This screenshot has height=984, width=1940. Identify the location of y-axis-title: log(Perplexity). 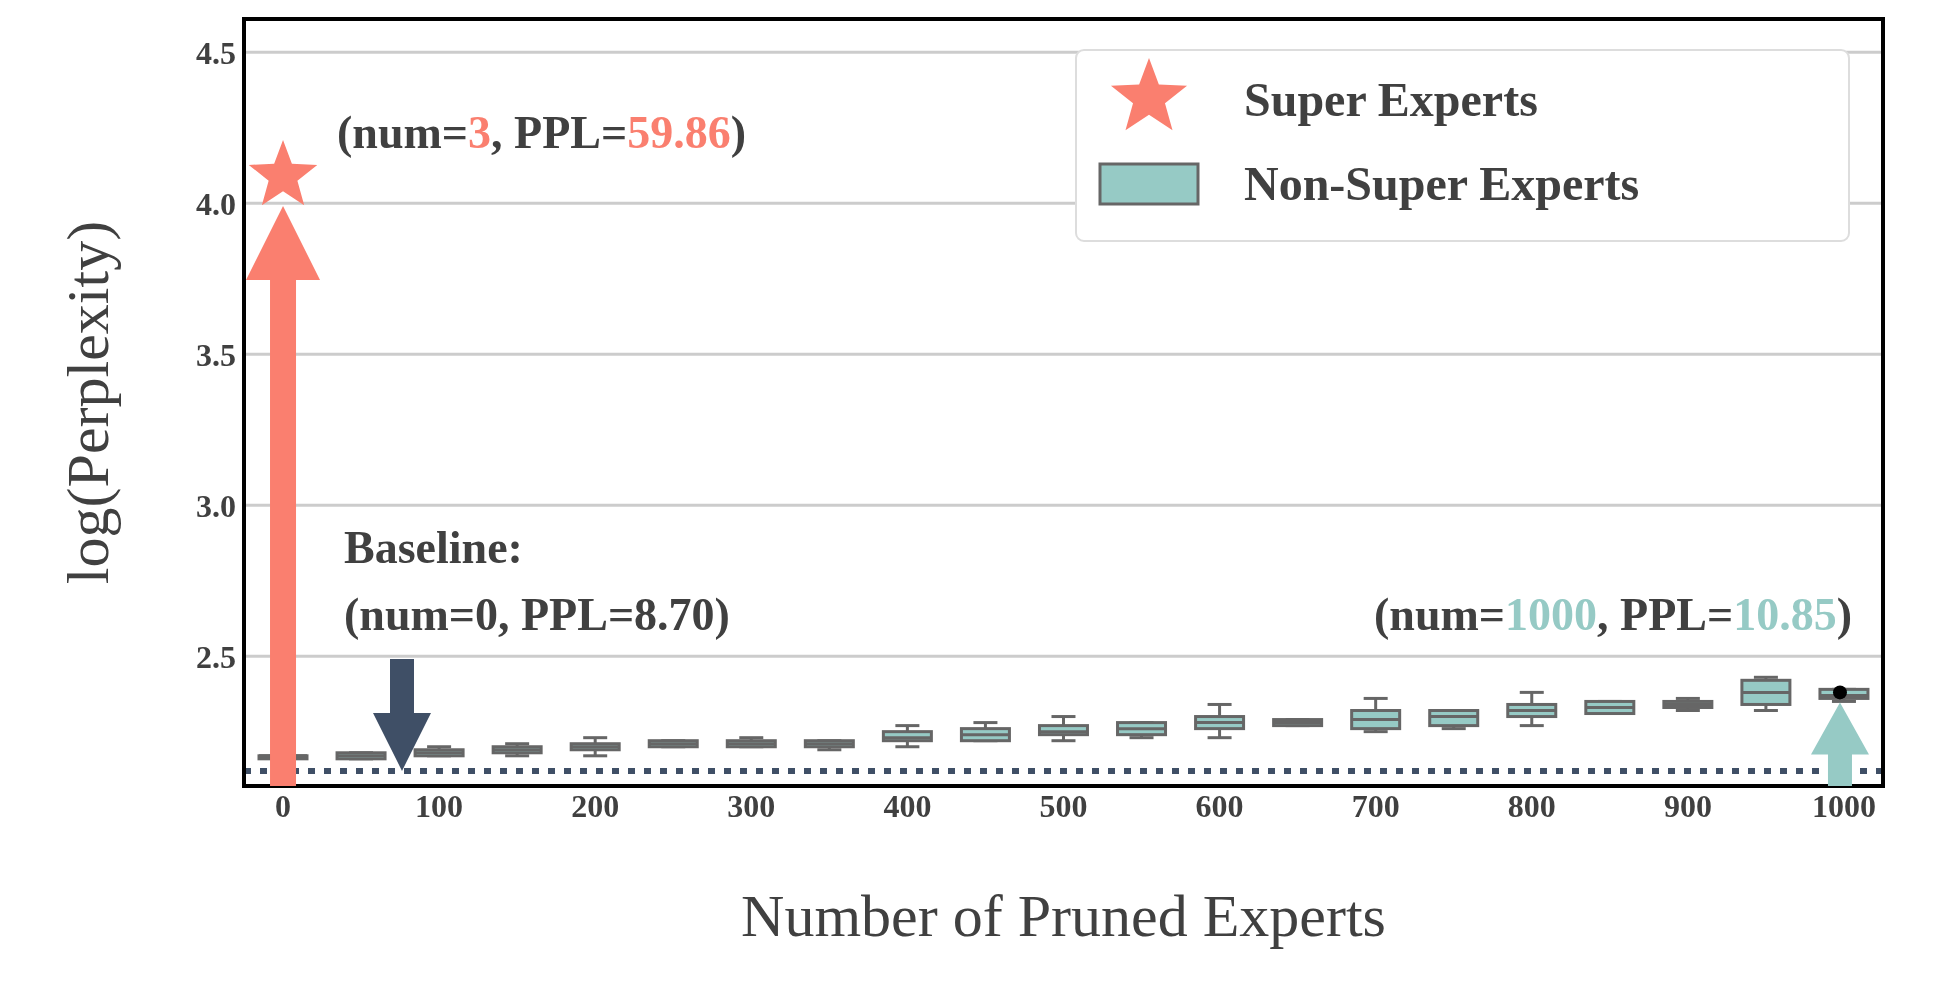
(88, 402).